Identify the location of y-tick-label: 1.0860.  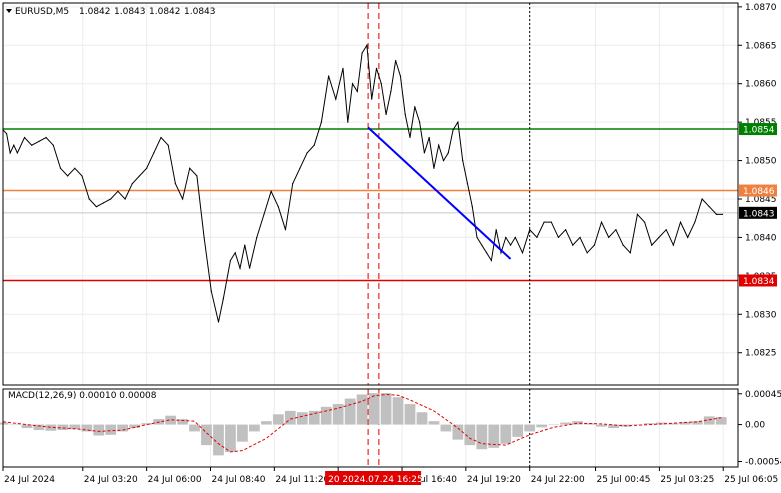
(761, 85).